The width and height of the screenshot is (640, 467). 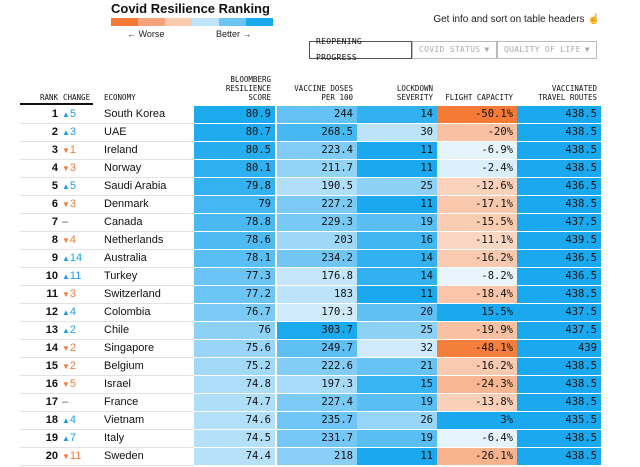 What do you see at coordinates (123, 222) in the screenshot?
I see `economy-name: Canada` at bounding box center [123, 222].